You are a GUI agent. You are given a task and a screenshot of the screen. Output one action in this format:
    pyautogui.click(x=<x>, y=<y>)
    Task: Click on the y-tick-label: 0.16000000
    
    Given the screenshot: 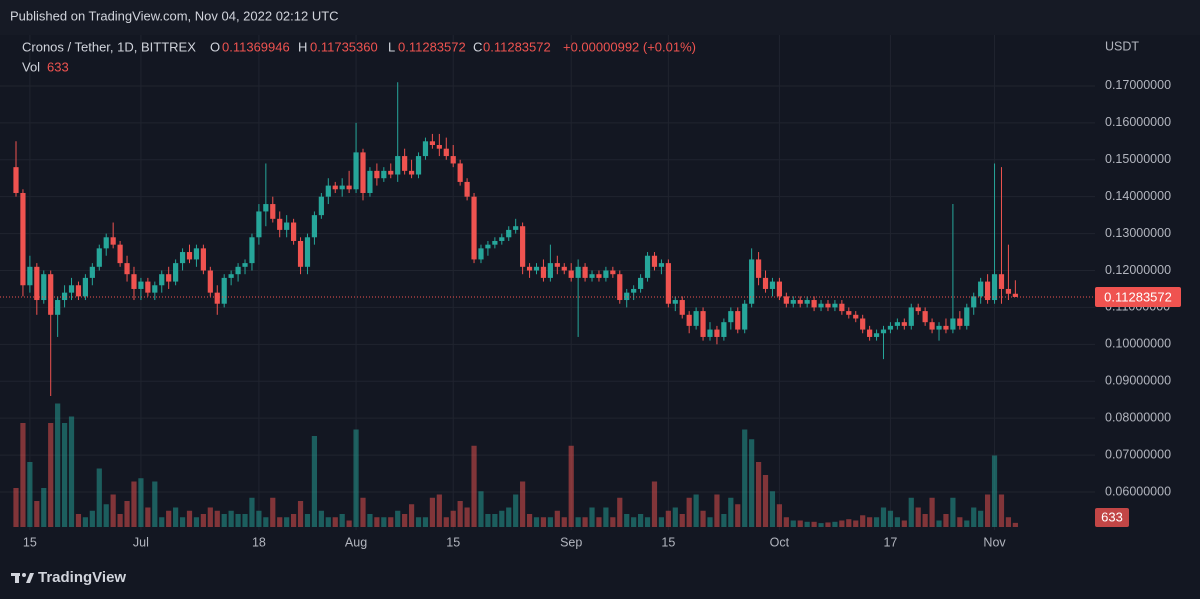 What is the action you would take?
    pyautogui.click(x=1138, y=122)
    